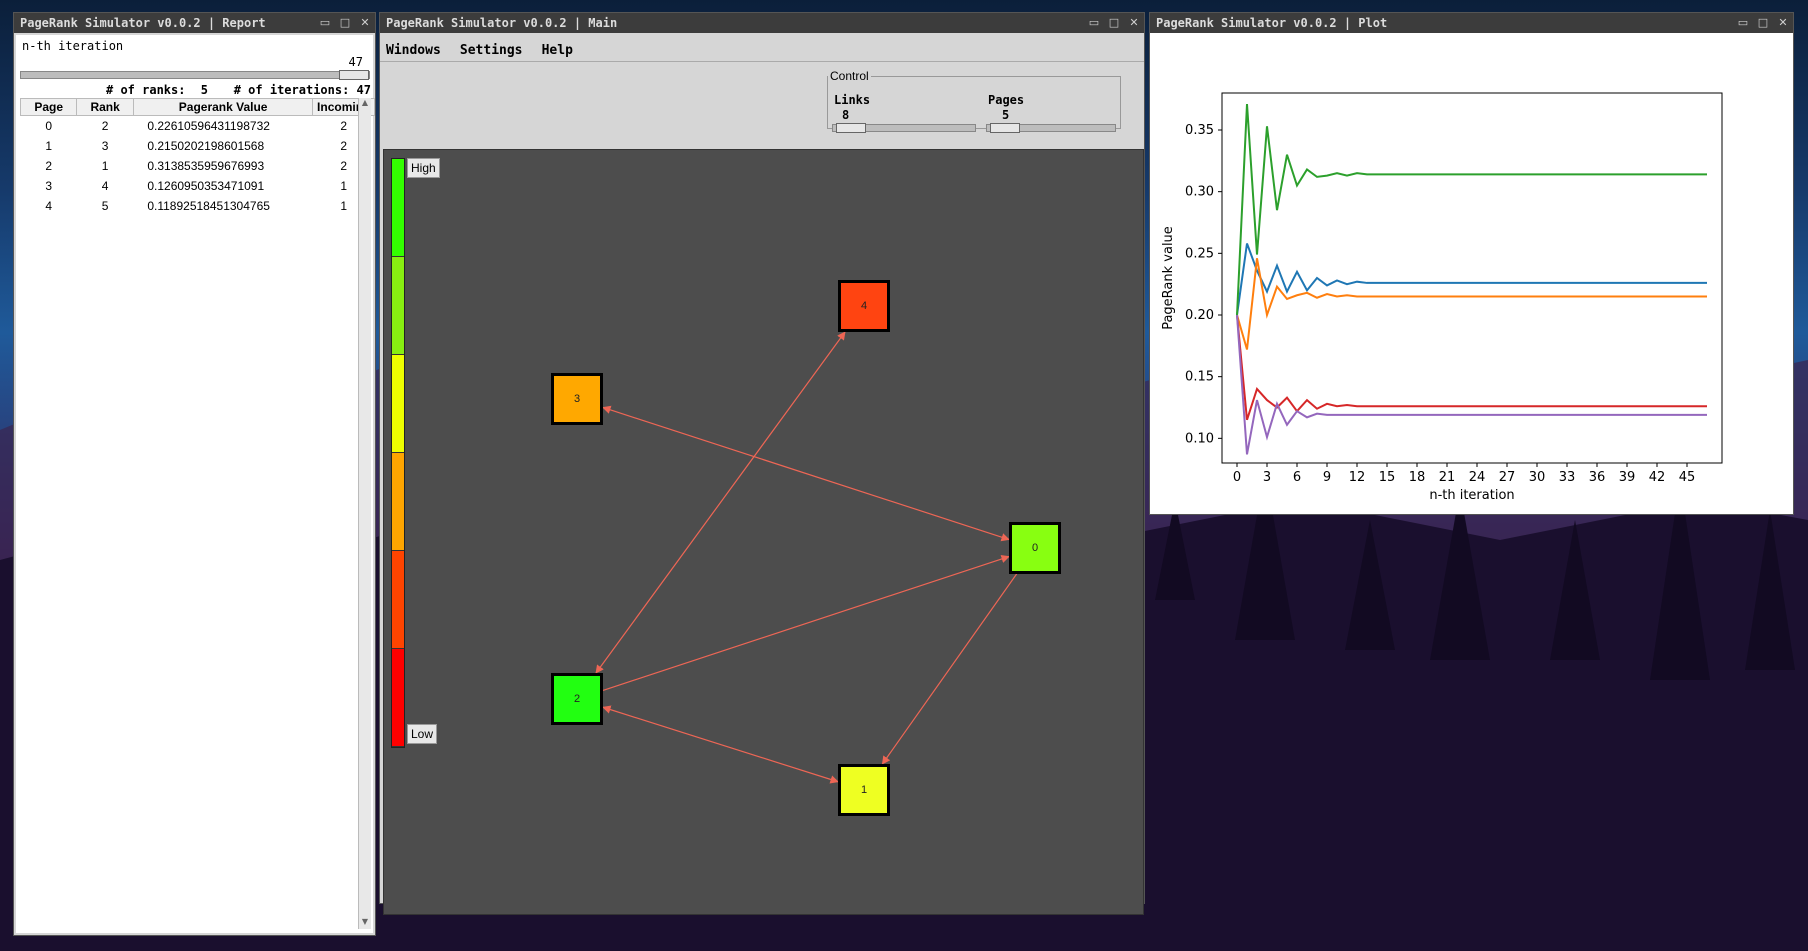  I want to click on x-tick-label: 33, so click(1567, 477).